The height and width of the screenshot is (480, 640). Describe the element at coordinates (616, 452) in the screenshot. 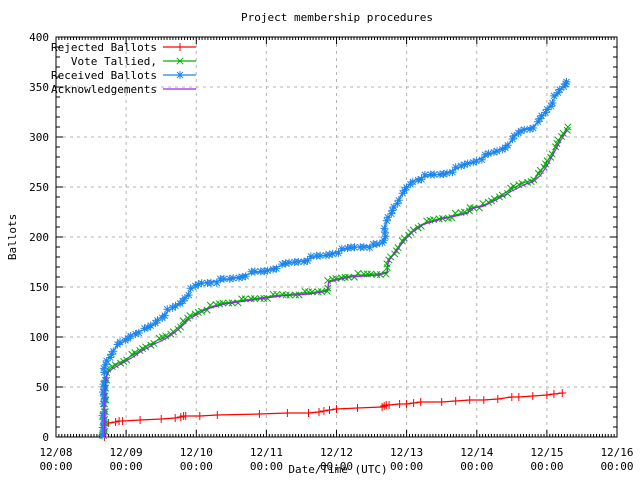

I see `x-tick-label-date: 12/16` at that location.